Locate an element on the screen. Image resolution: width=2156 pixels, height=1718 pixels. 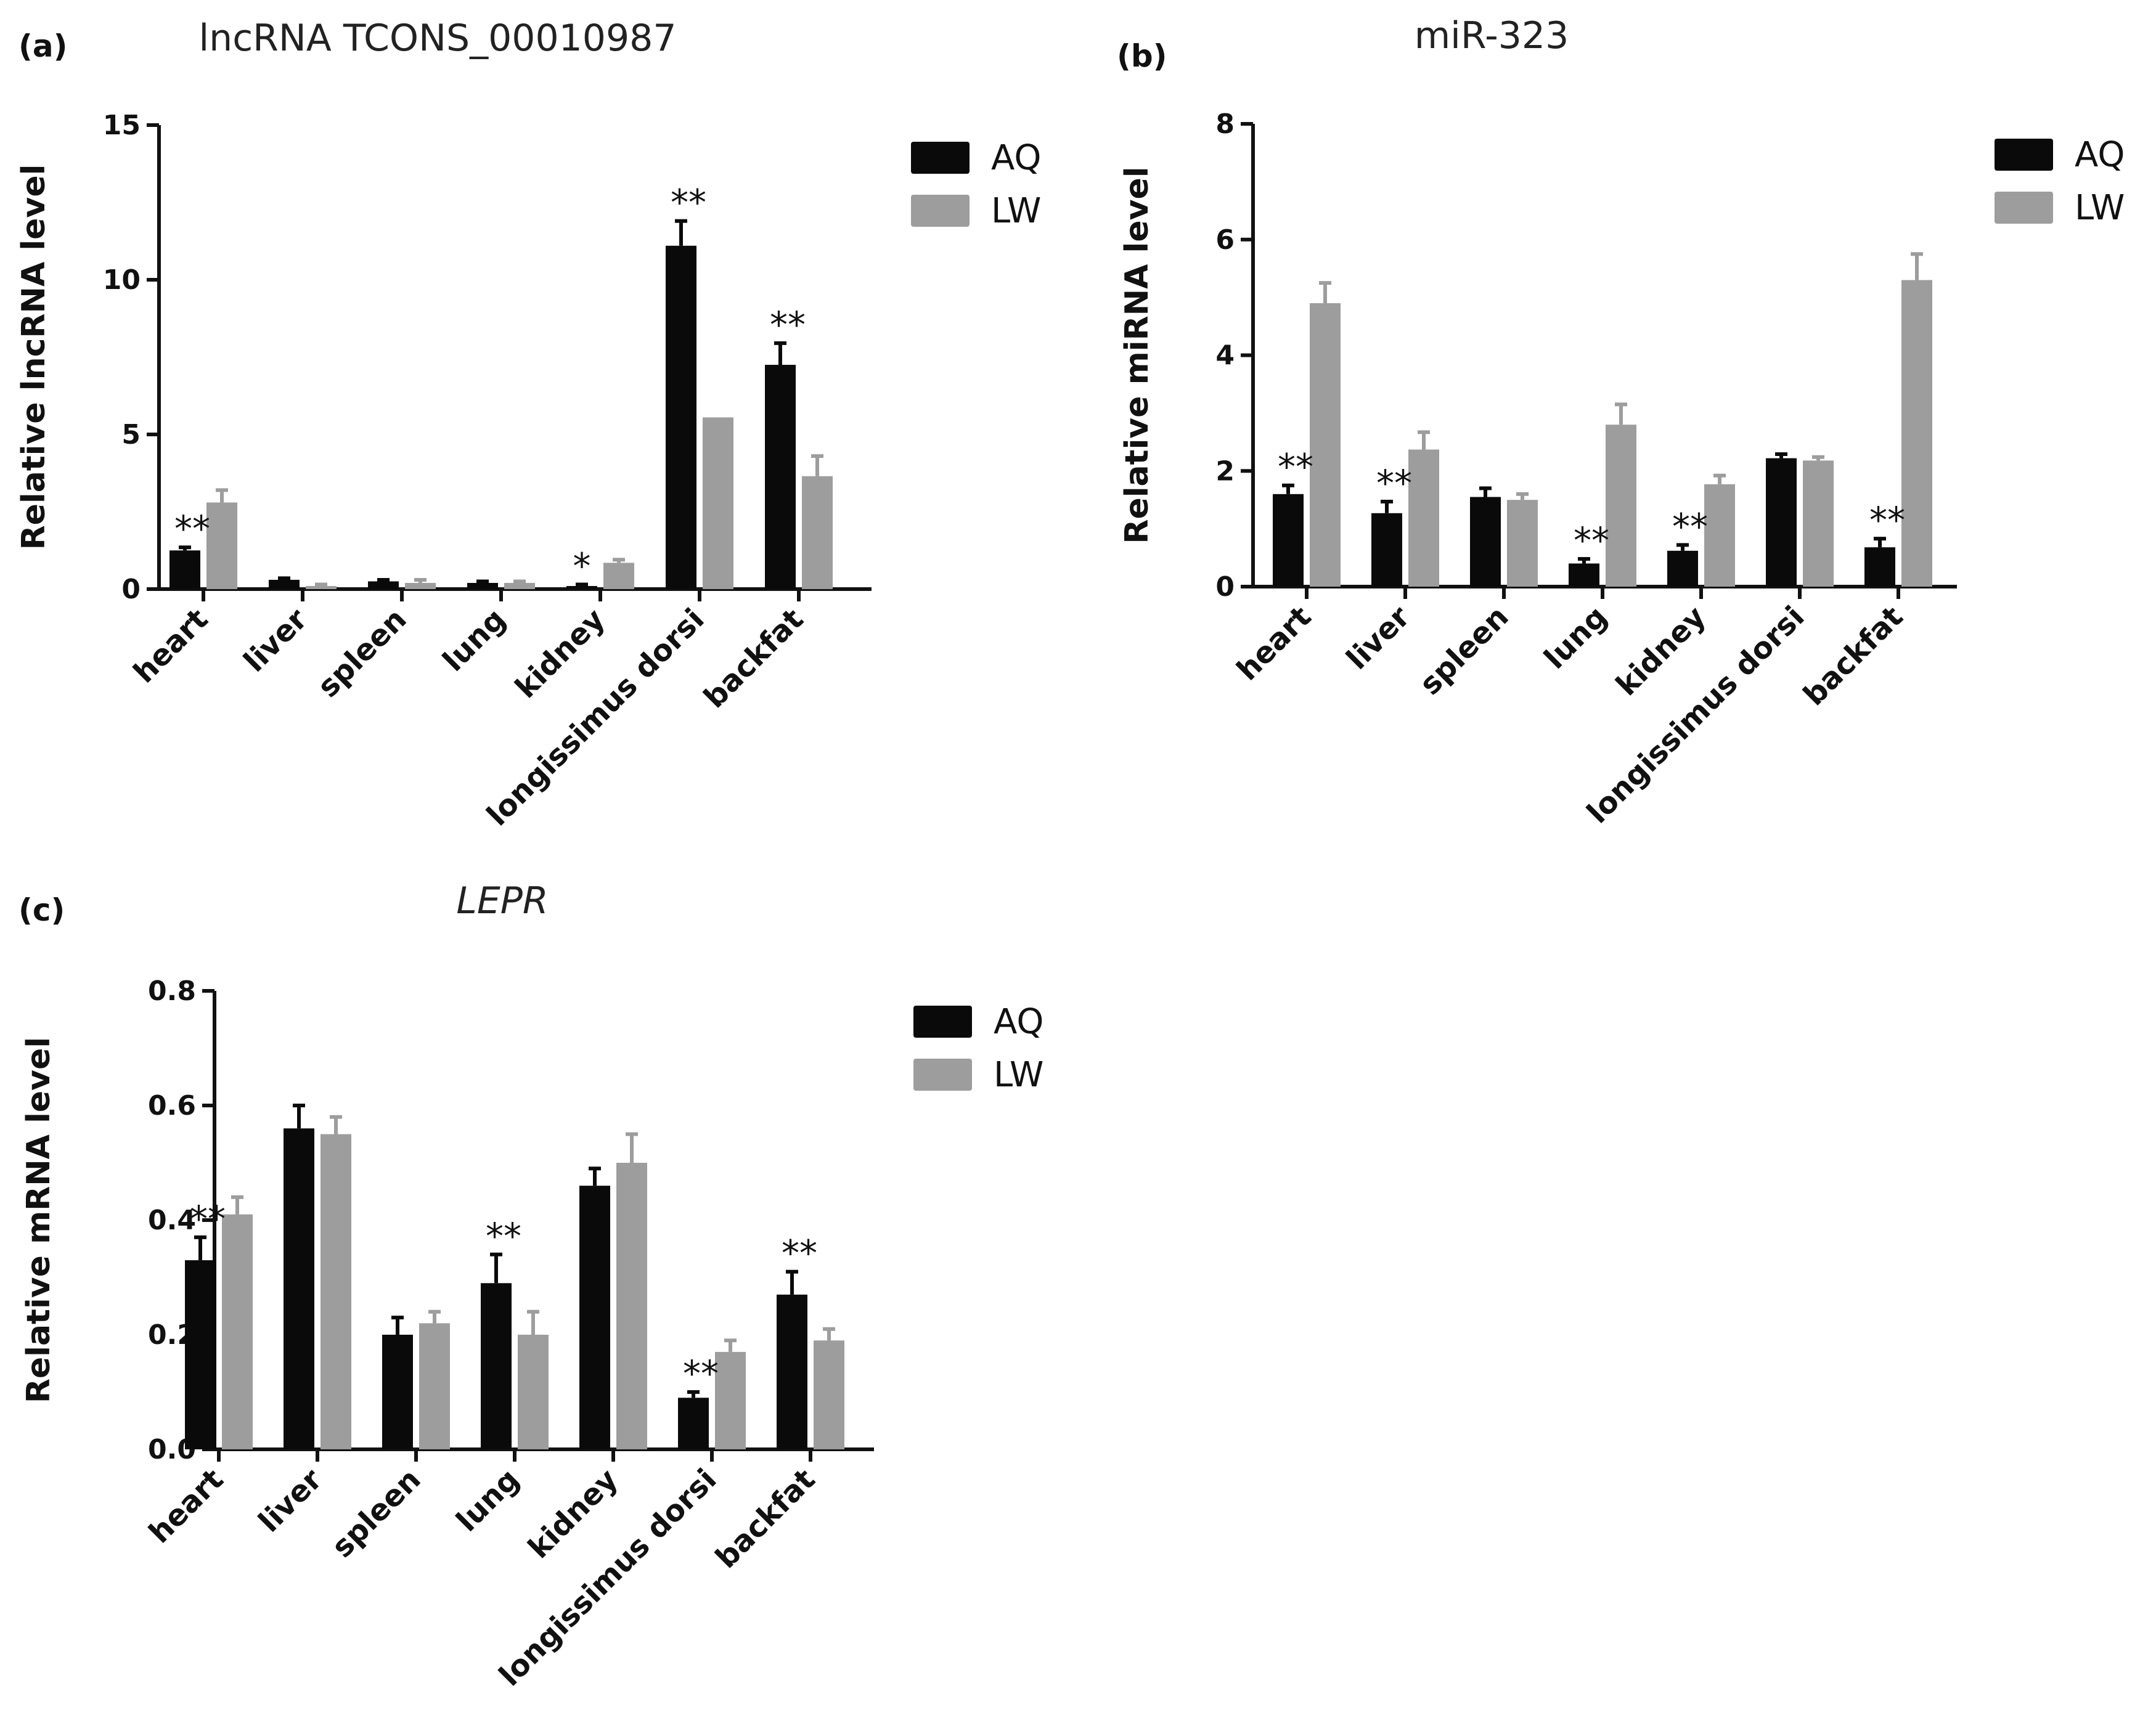
chart-title: LEPR is located at coordinates (502, 900).